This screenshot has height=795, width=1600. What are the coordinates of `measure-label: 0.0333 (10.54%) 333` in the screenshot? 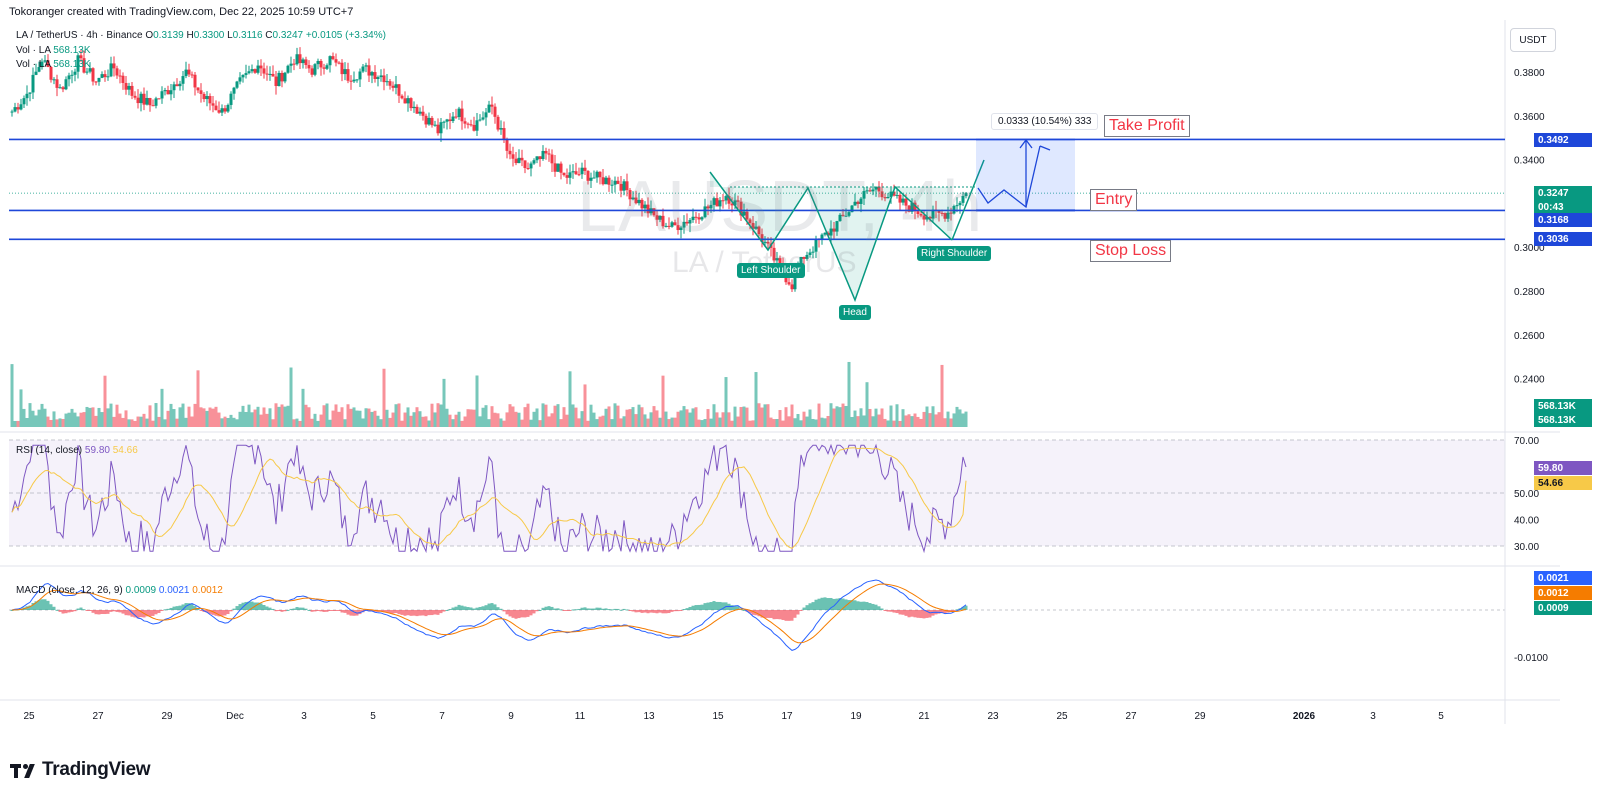 It's located at (1045, 121).